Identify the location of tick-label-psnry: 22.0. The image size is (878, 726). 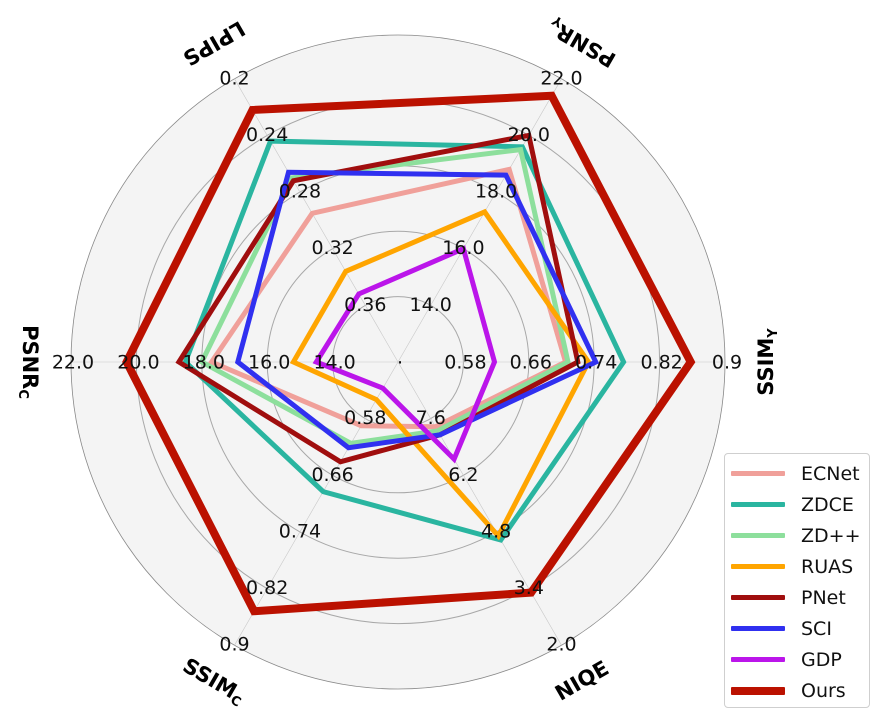
(561, 78).